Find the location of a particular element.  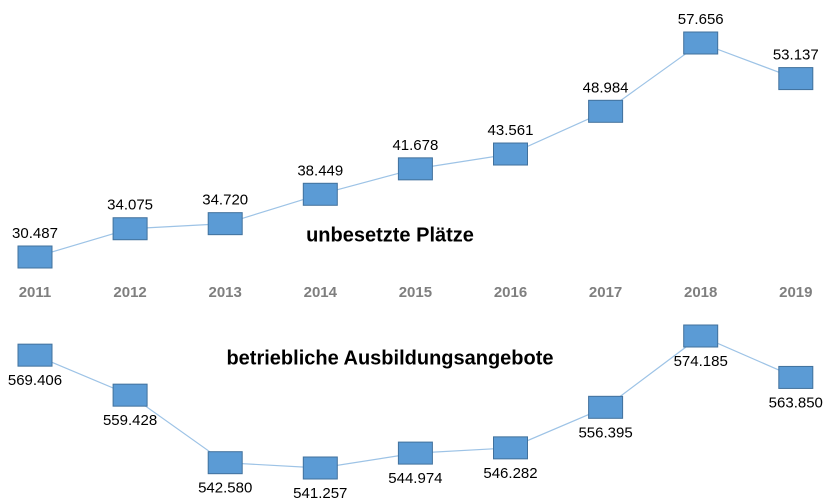

data-label: 57.656 is located at coordinates (701, 19).